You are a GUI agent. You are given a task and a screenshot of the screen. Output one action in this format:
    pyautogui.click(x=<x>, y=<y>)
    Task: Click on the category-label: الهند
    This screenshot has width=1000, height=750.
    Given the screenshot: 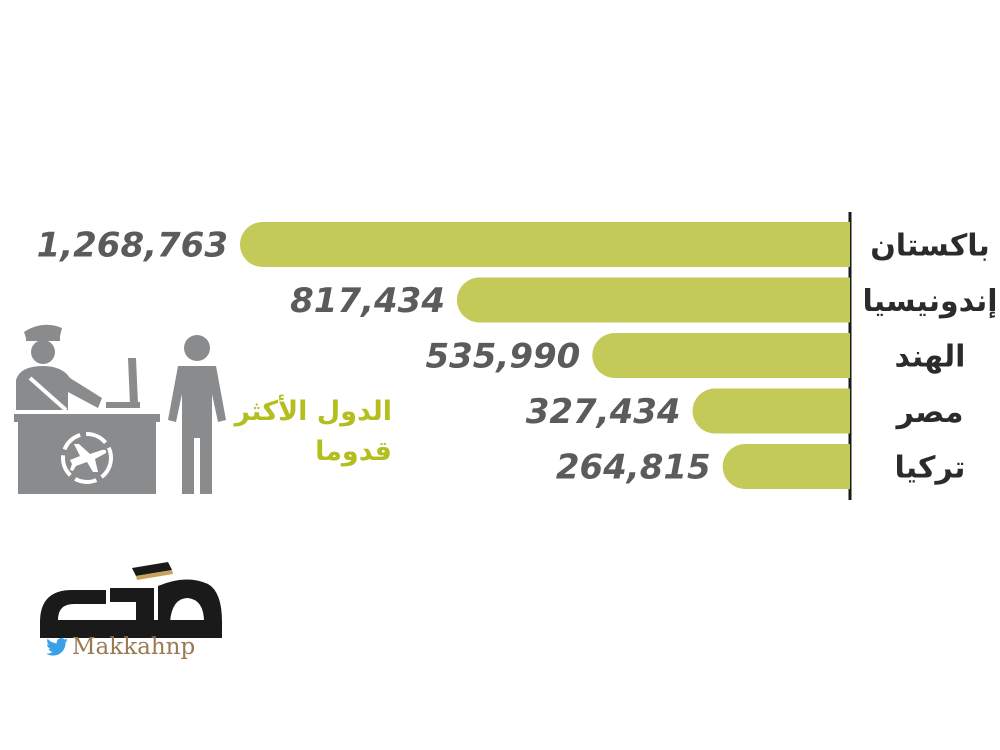 What is the action you would take?
    pyautogui.click(x=930, y=357)
    